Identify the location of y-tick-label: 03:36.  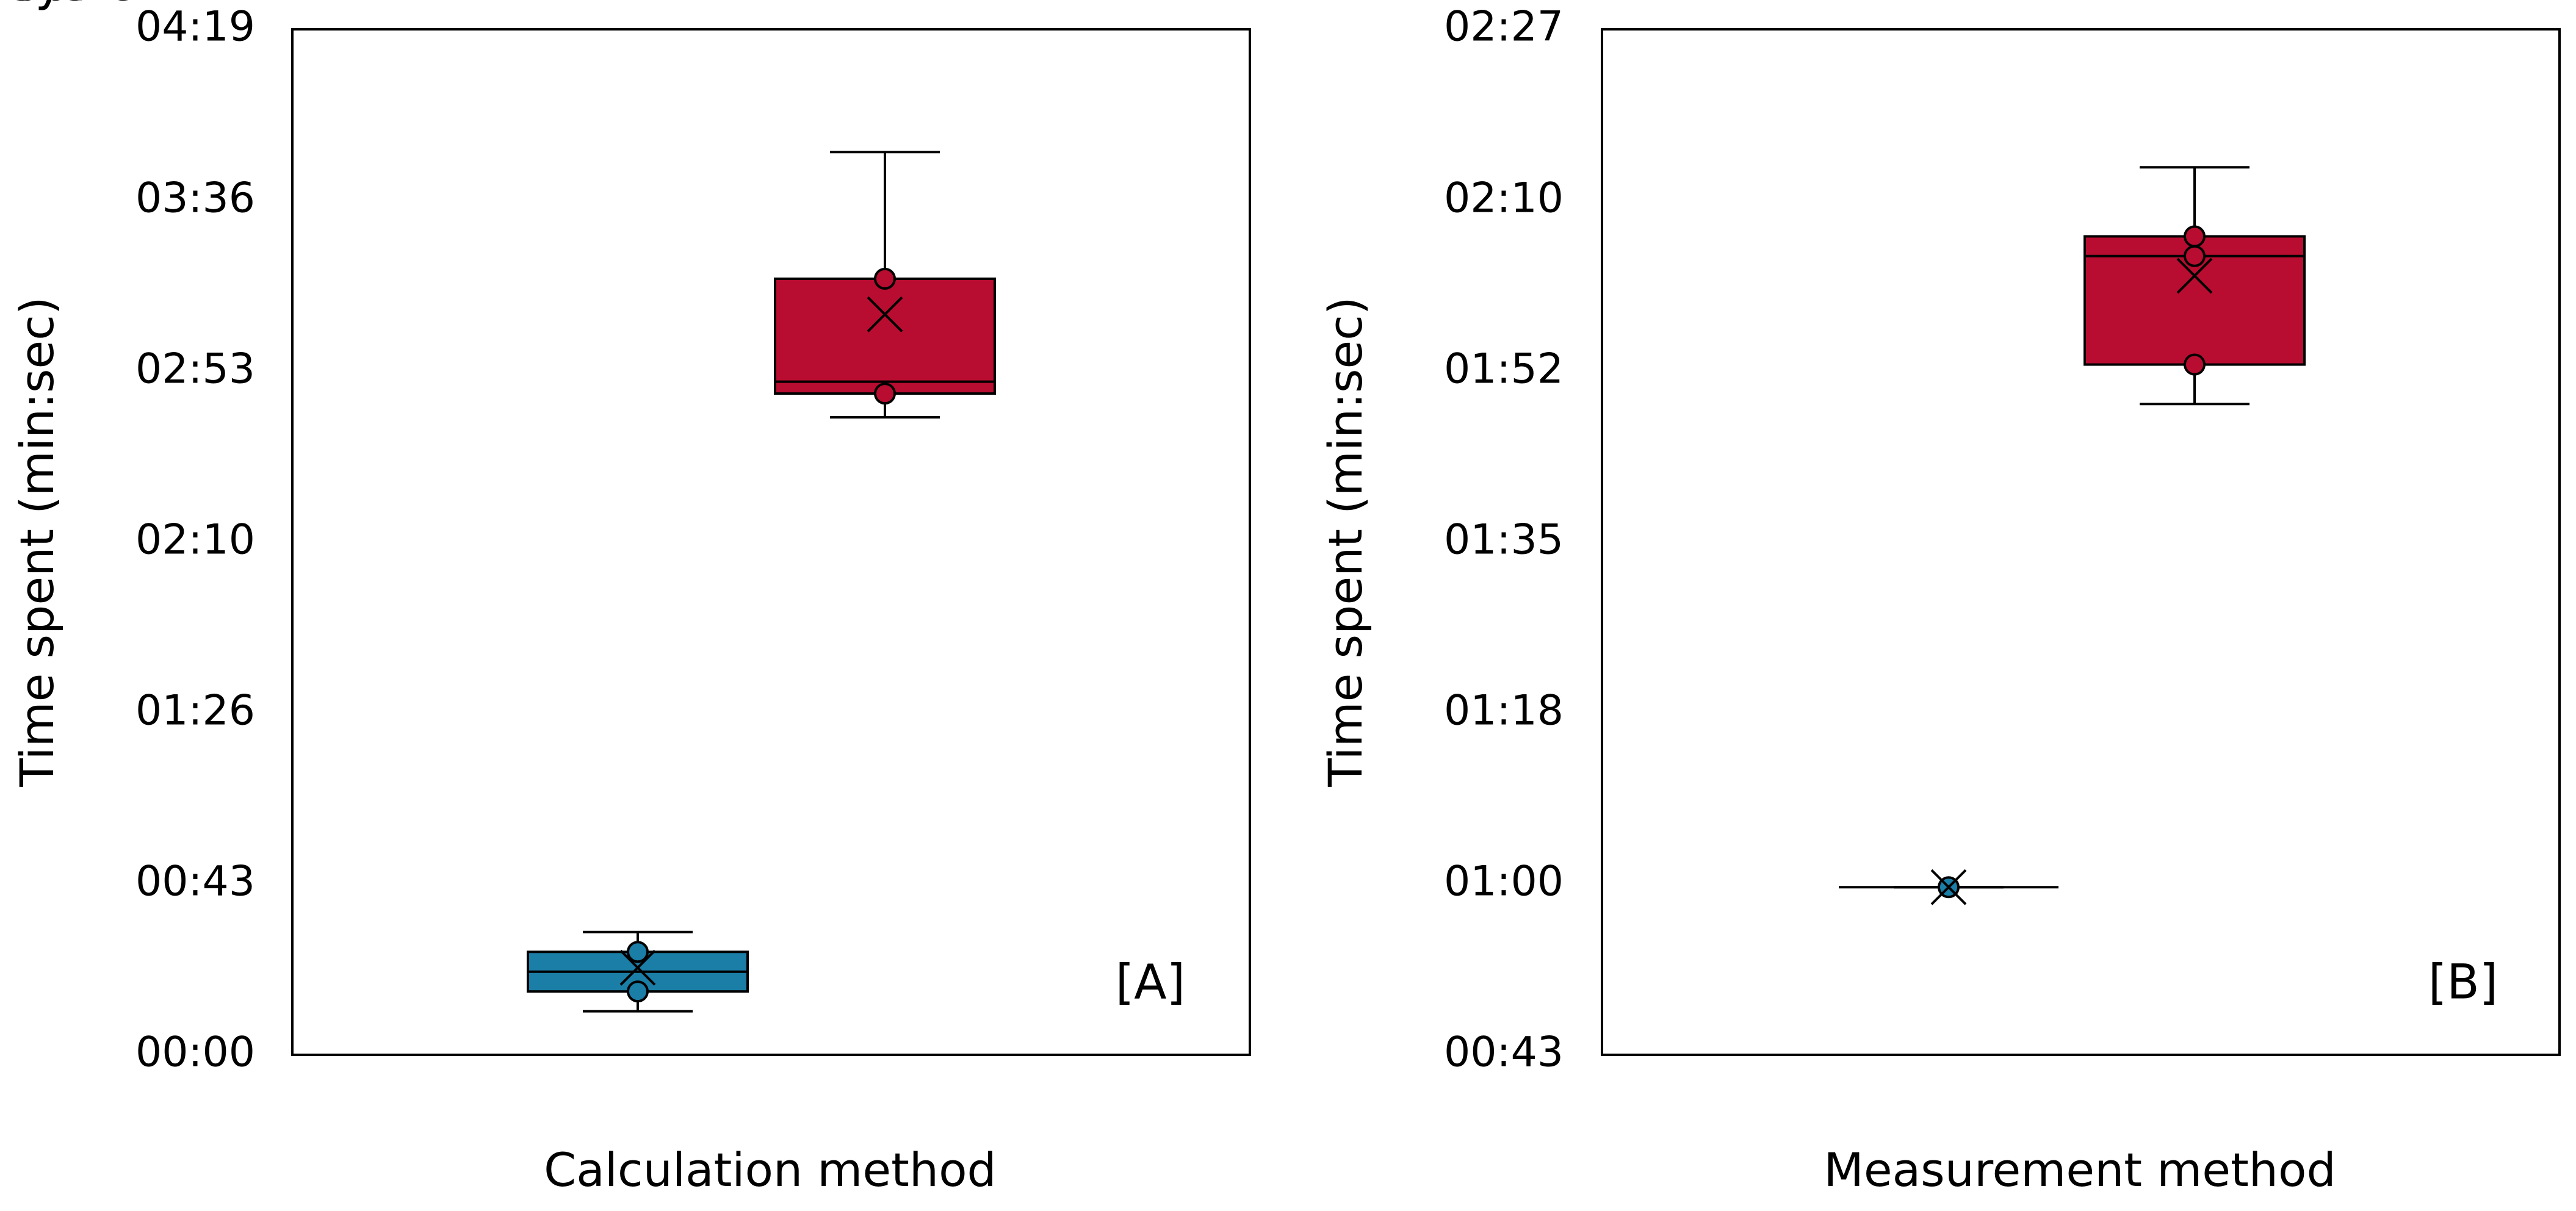
(195, 198).